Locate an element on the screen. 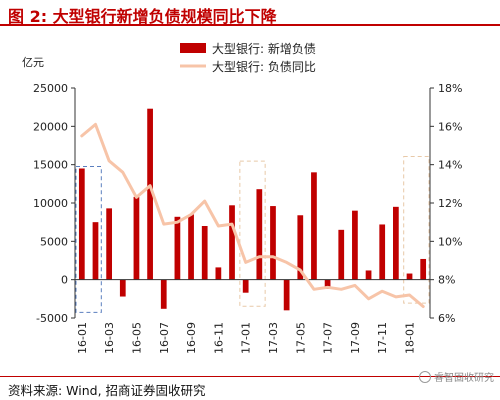 The width and height of the screenshot is (500, 400). source-note: 资料来源: Wind, 招商证券固收研究 is located at coordinates (107, 390).